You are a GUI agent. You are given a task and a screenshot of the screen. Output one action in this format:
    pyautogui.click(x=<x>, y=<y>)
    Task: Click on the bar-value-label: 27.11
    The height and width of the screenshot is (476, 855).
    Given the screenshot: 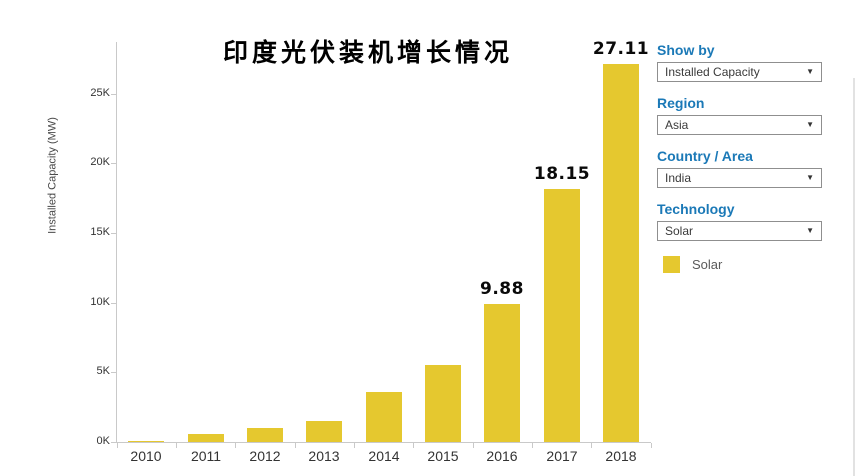 What is the action you would take?
    pyautogui.click(x=621, y=49)
    